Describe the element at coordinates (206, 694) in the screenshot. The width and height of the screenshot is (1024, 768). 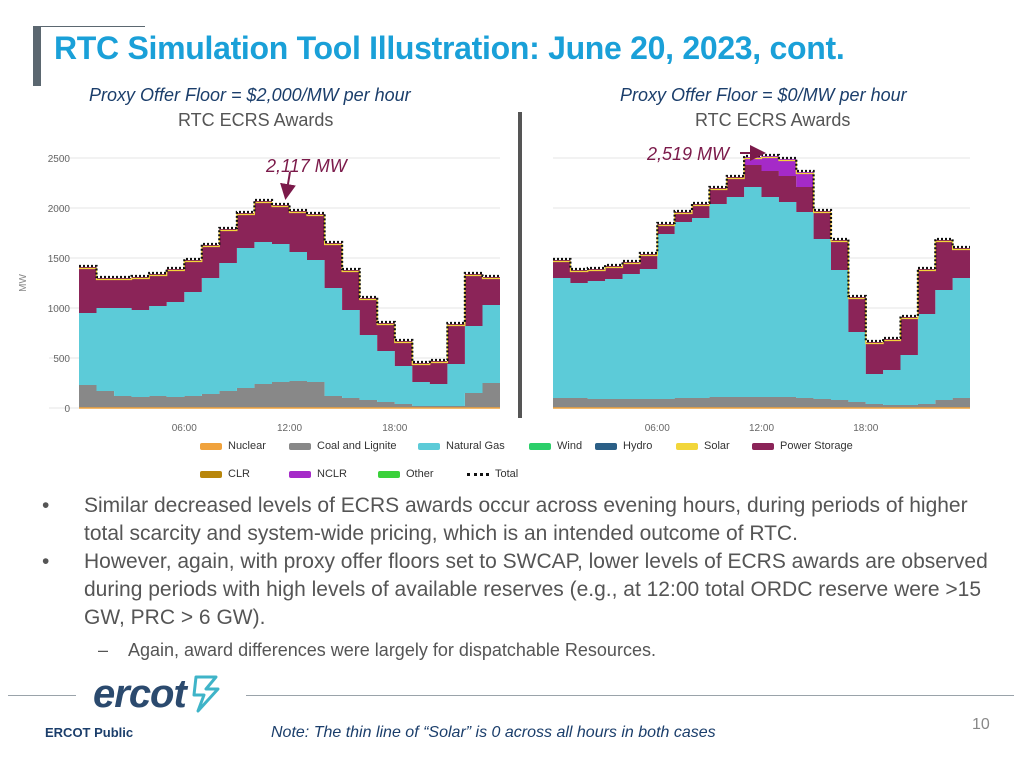
I see `logo-bolt-icon` at that location.